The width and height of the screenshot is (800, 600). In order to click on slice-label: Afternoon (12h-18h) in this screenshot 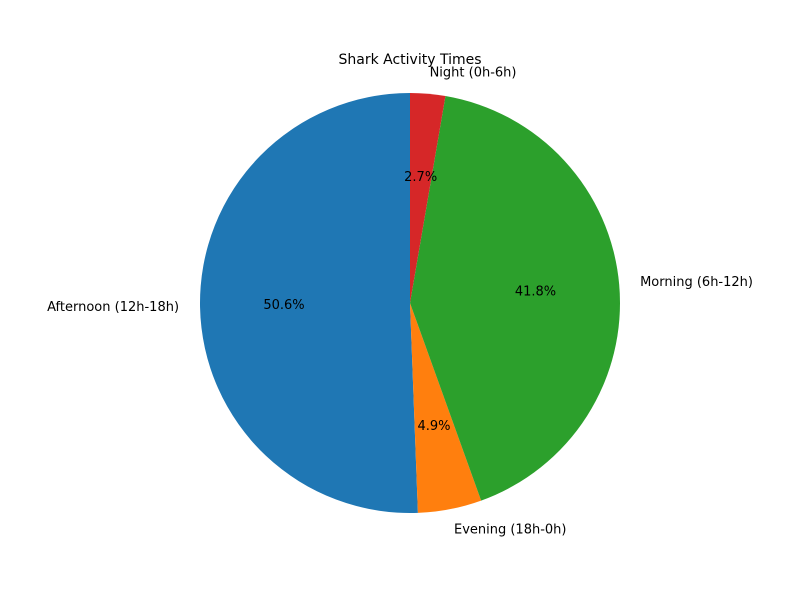, I will do `click(113, 307)`.